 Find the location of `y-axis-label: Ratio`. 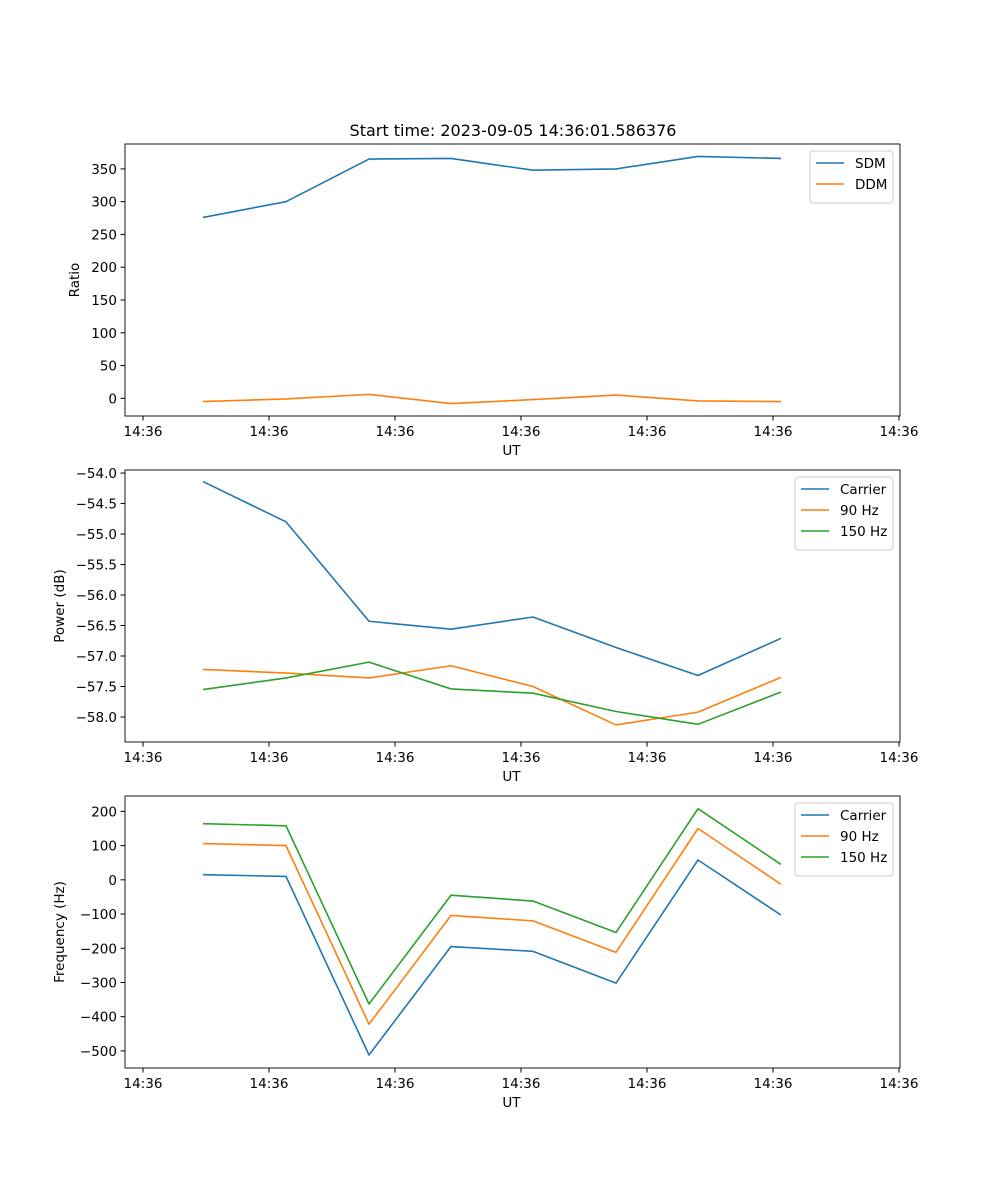

y-axis-label: Ratio is located at coordinates (75, 280).